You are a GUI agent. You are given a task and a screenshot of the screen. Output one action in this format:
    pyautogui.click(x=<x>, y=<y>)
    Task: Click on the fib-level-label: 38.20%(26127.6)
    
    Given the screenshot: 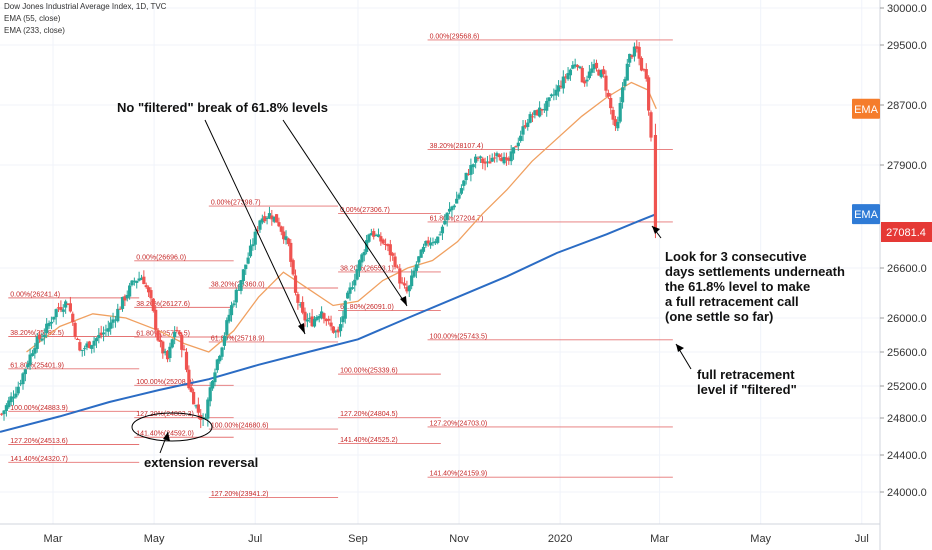 What is the action you would take?
    pyautogui.click(x=163, y=304)
    